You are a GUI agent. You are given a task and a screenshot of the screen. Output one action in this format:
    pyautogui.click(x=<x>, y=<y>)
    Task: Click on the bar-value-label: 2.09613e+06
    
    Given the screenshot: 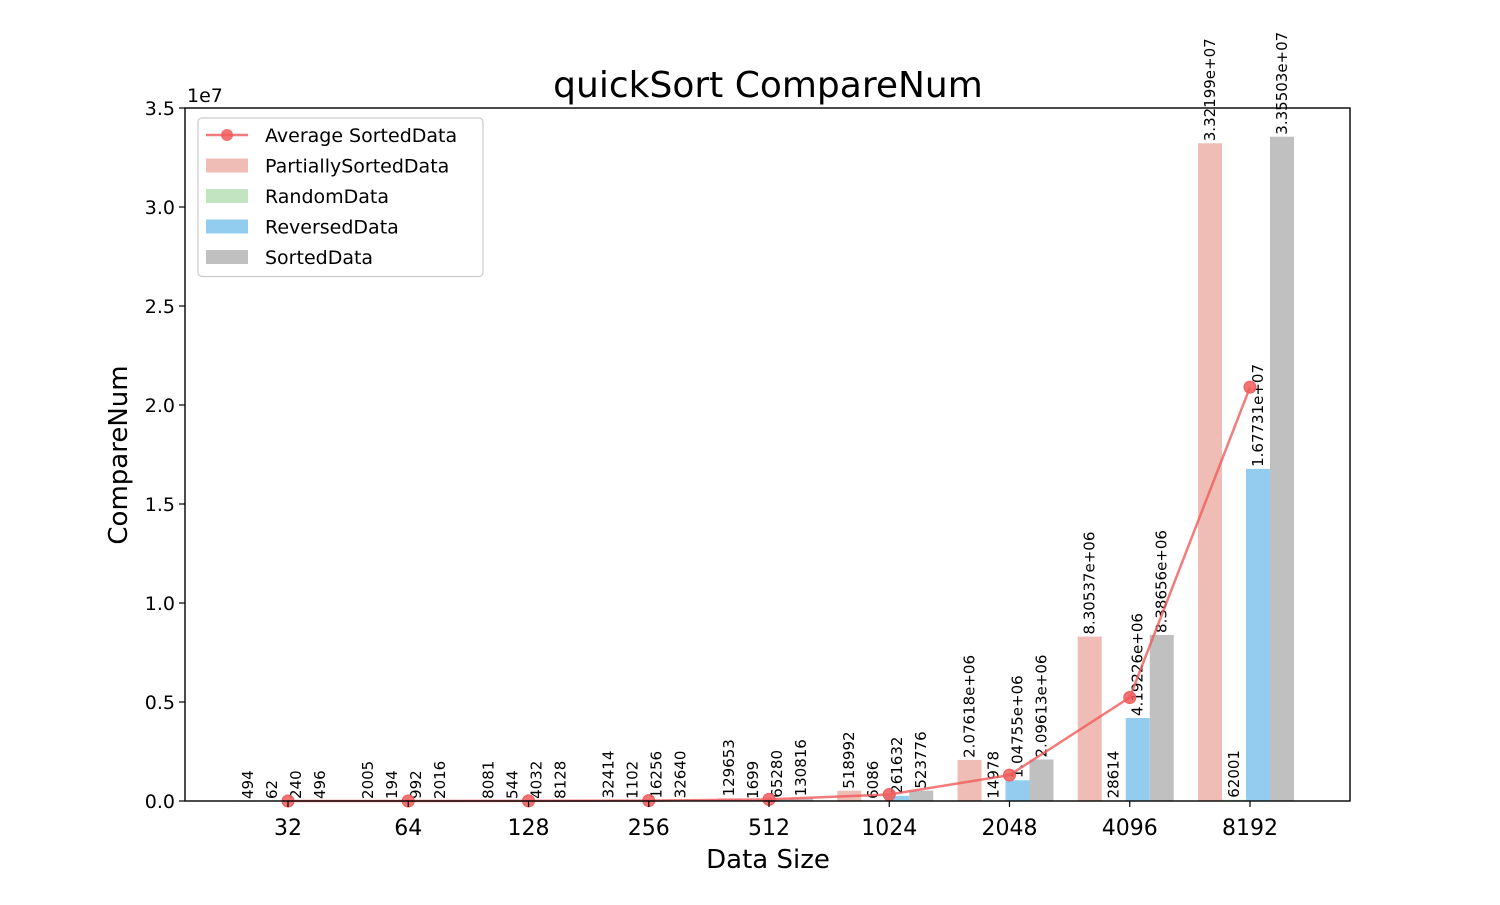 What is the action you would take?
    pyautogui.click(x=1042, y=706)
    